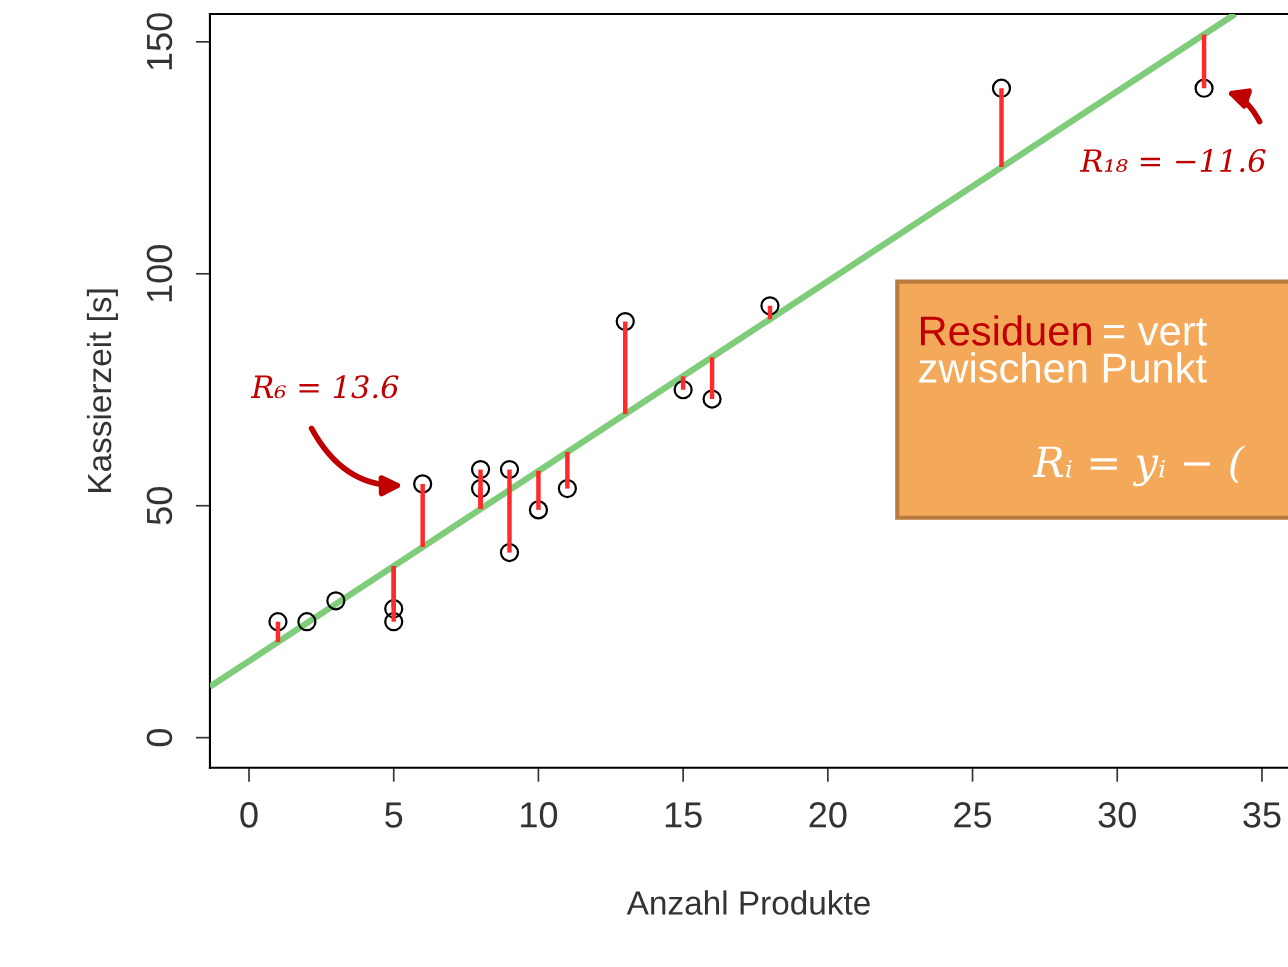  I want to click on annotation: R₁₈ = −11.6, so click(1172, 160).